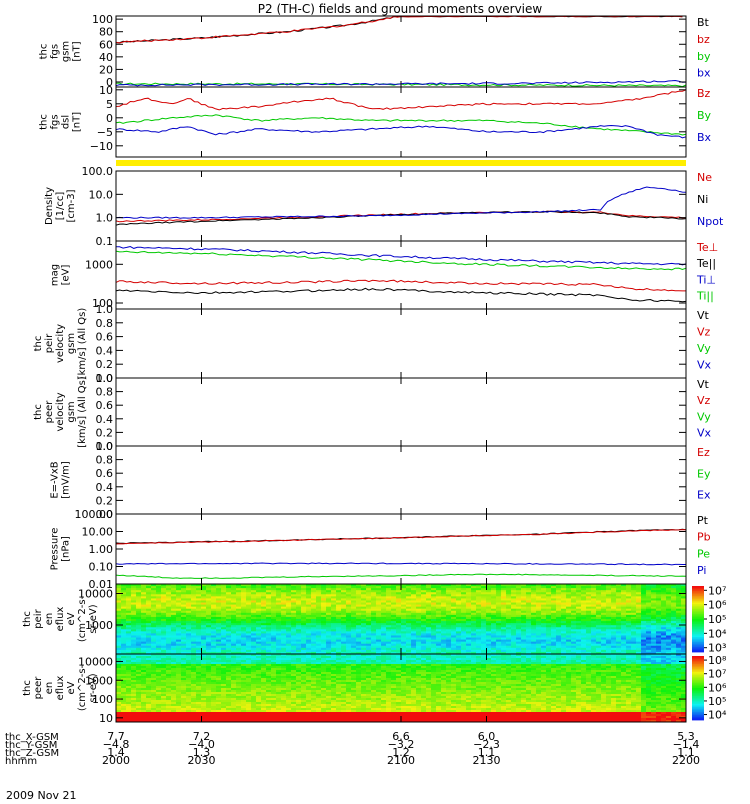 The image size is (750, 804). What do you see at coordinates (717, 619) in the screenshot?
I see `colorbar-tick-label: 10⁵` at bounding box center [717, 619].